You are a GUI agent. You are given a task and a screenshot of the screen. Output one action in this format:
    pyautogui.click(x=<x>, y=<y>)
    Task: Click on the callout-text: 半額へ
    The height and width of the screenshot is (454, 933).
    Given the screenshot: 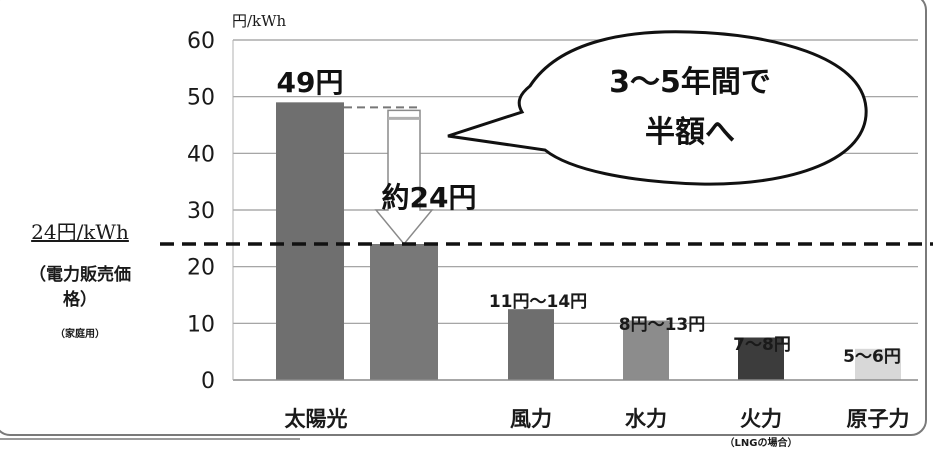 What is the action you would take?
    pyautogui.click(x=690, y=132)
    